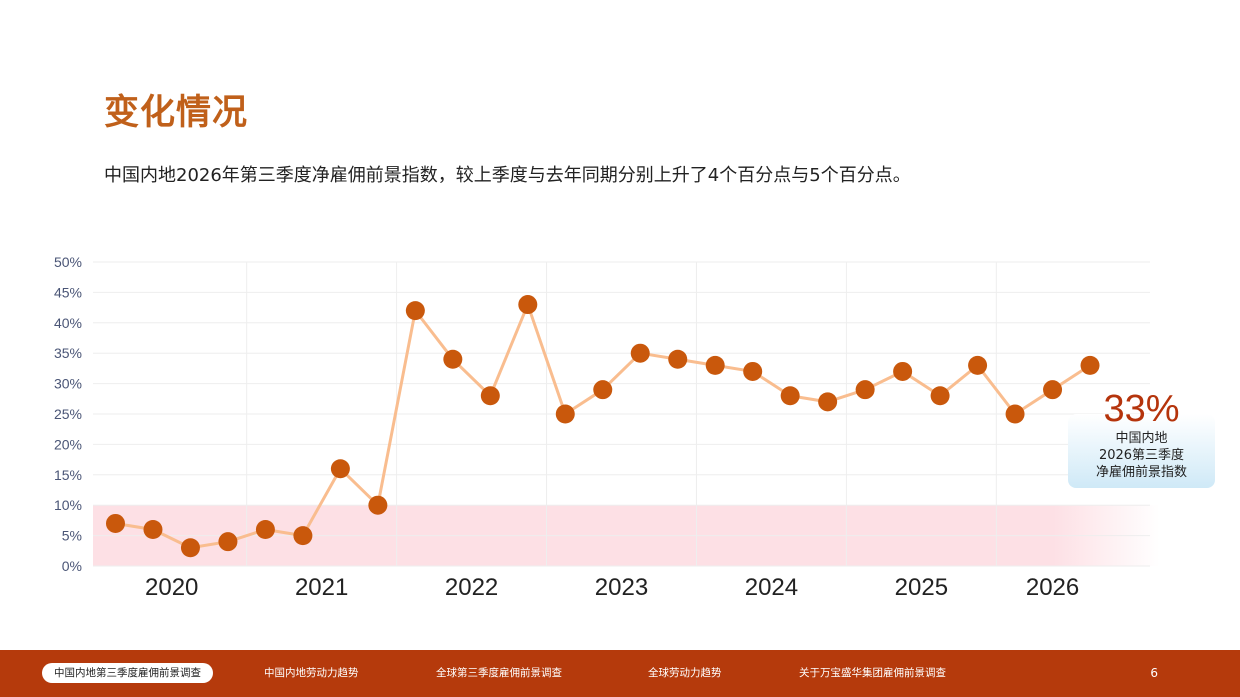 The image size is (1240, 697). What do you see at coordinates (72, 536) in the screenshot?
I see `y-tick-label: 5%` at bounding box center [72, 536].